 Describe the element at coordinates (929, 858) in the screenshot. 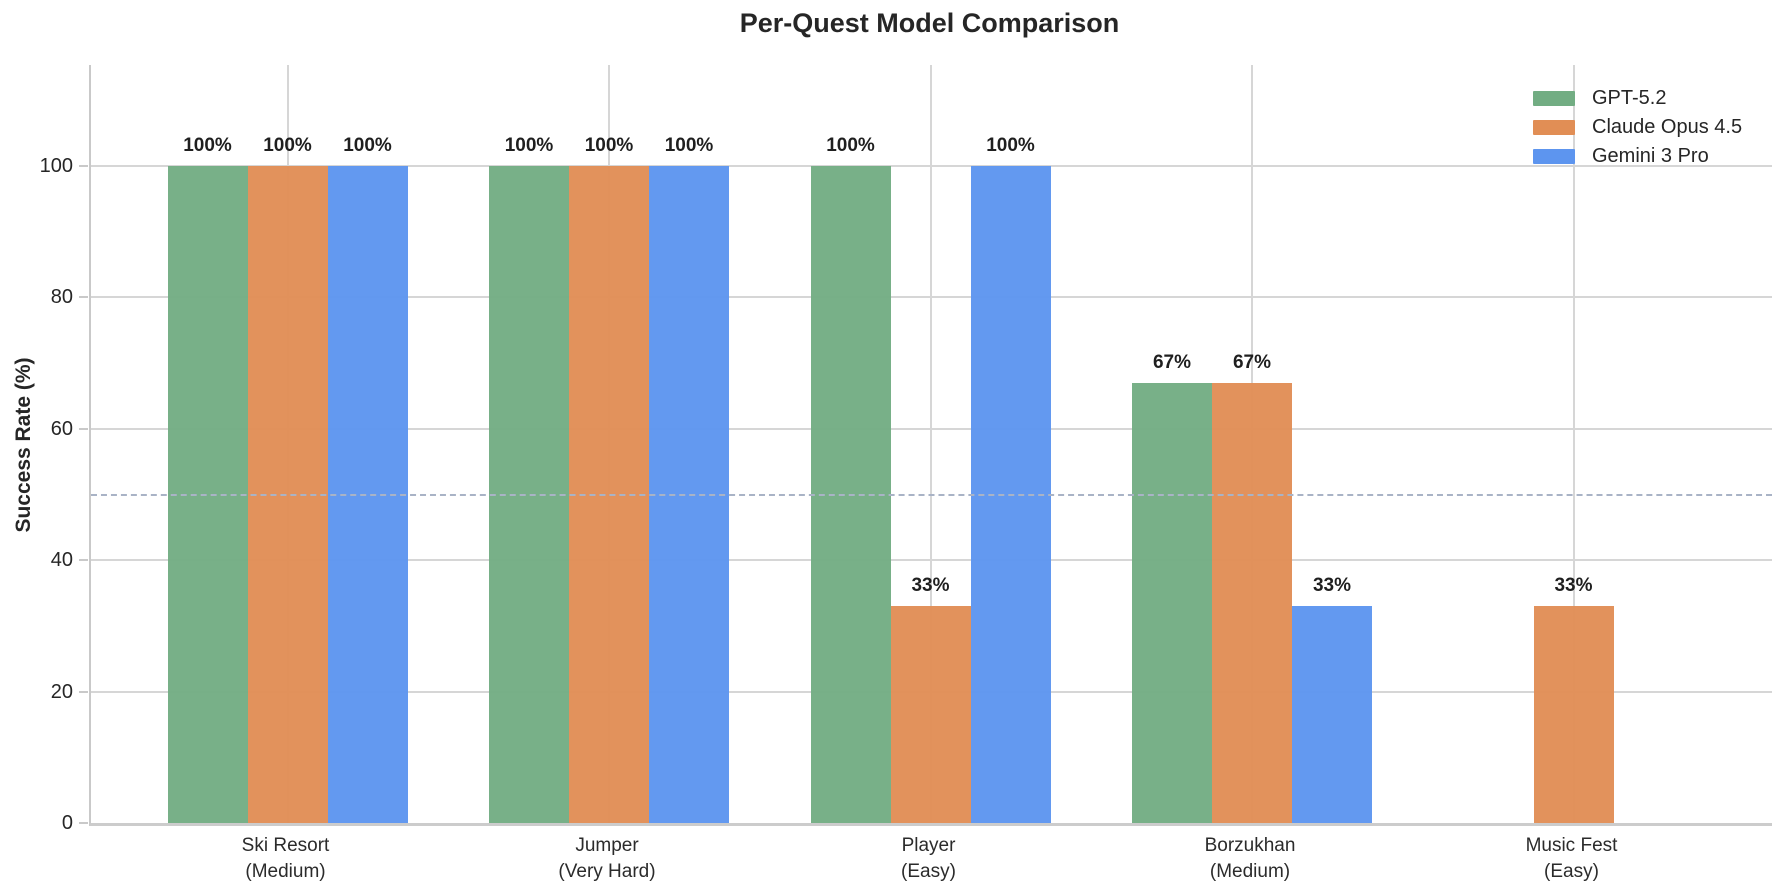

I see `x-category-label: Player (Easy)` at that location.